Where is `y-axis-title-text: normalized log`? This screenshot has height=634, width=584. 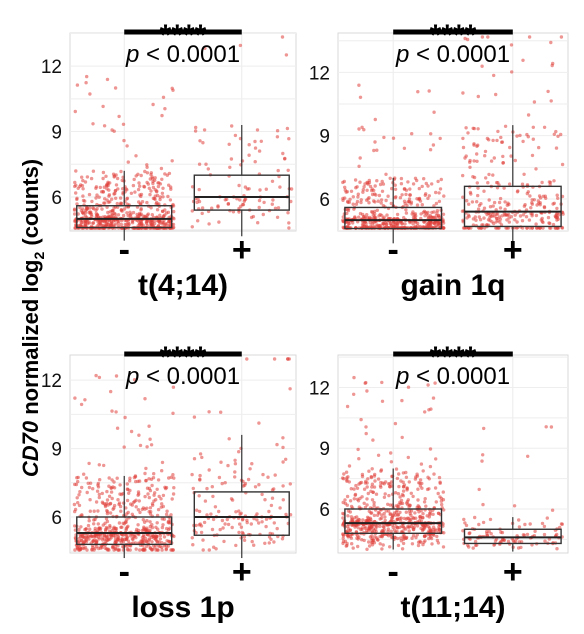 y-axis-title-text: normalized log is located at coordinates (30, 340).